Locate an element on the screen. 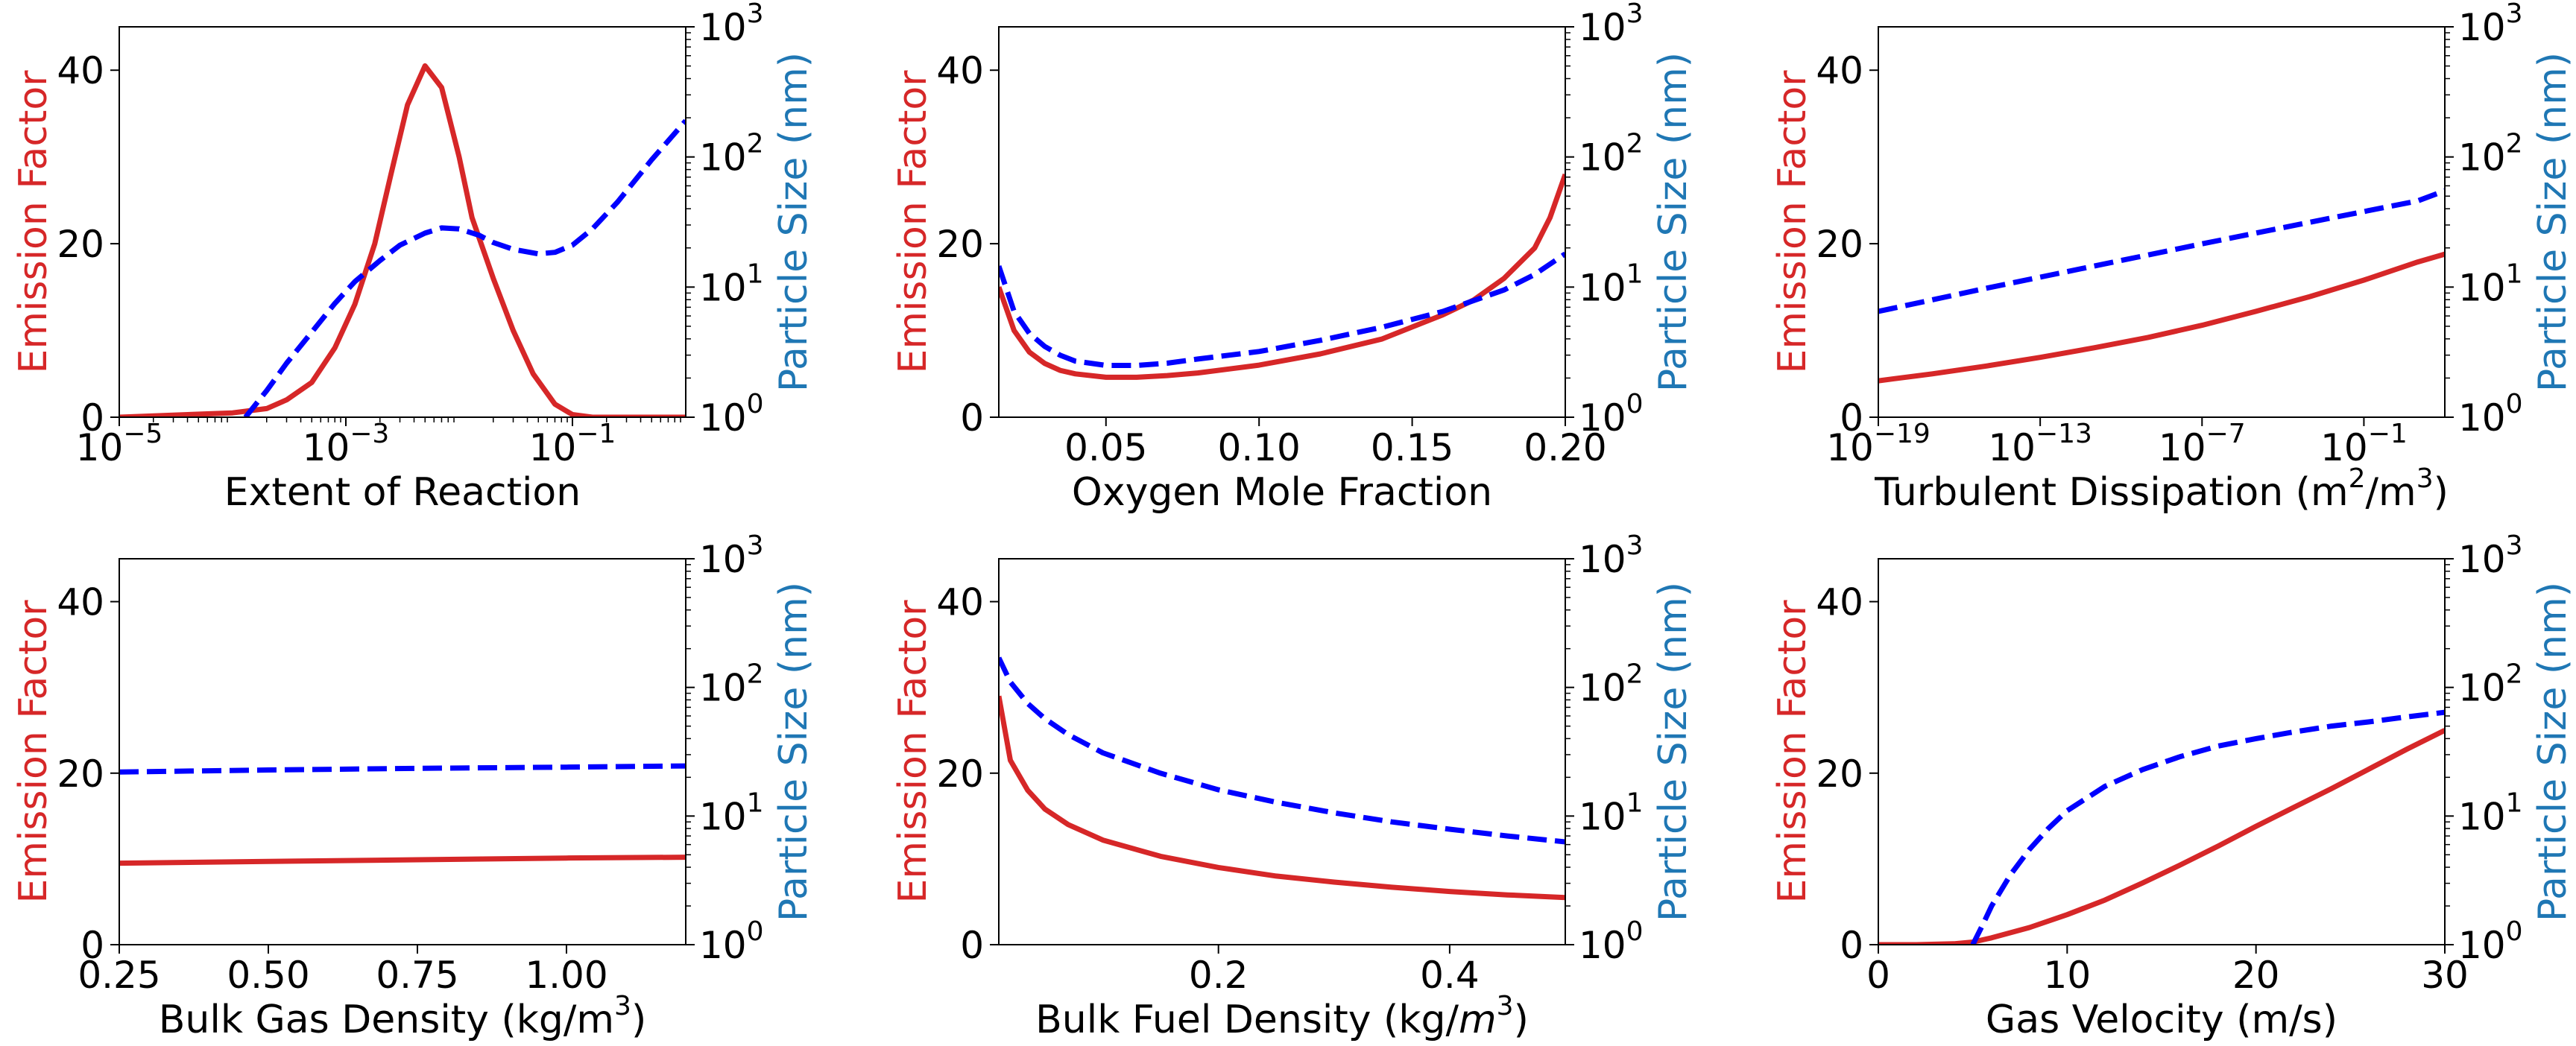 The image size is (2576, 1046). x-tick-label: 10⁻¹⁹ is located at coordinates (1879, 444).